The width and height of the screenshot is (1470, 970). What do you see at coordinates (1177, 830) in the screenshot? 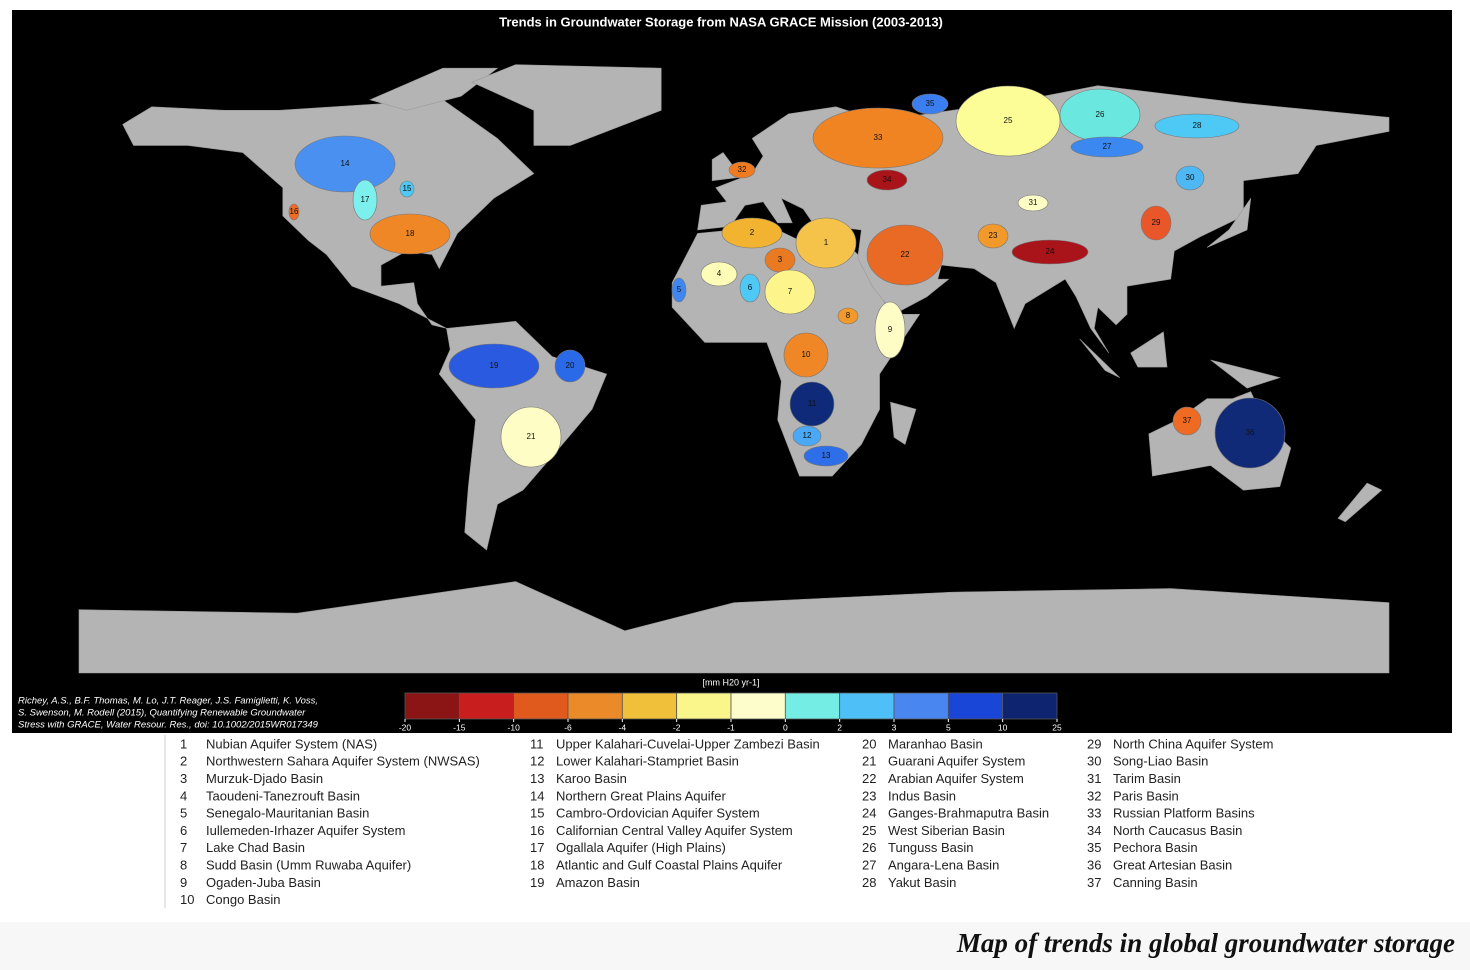
I see `basin-name: North Caucasus Basin` at bounding box center [1177, 830].